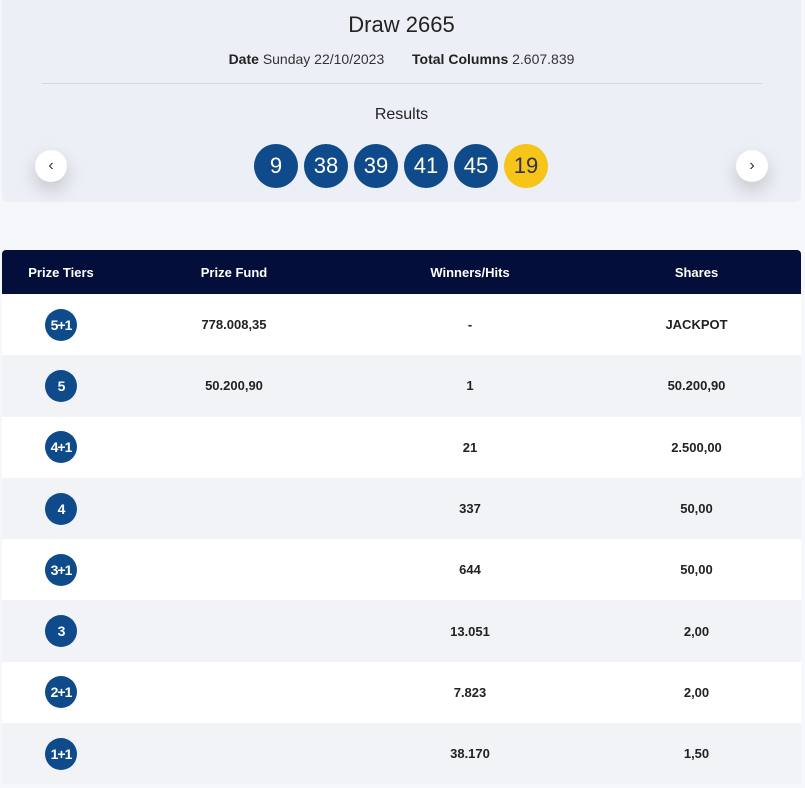 This screenshot has width=805, height=788. Describe the element at coordinates (376, 166) in the screenshot. I see `result-ball: 39` at that location.